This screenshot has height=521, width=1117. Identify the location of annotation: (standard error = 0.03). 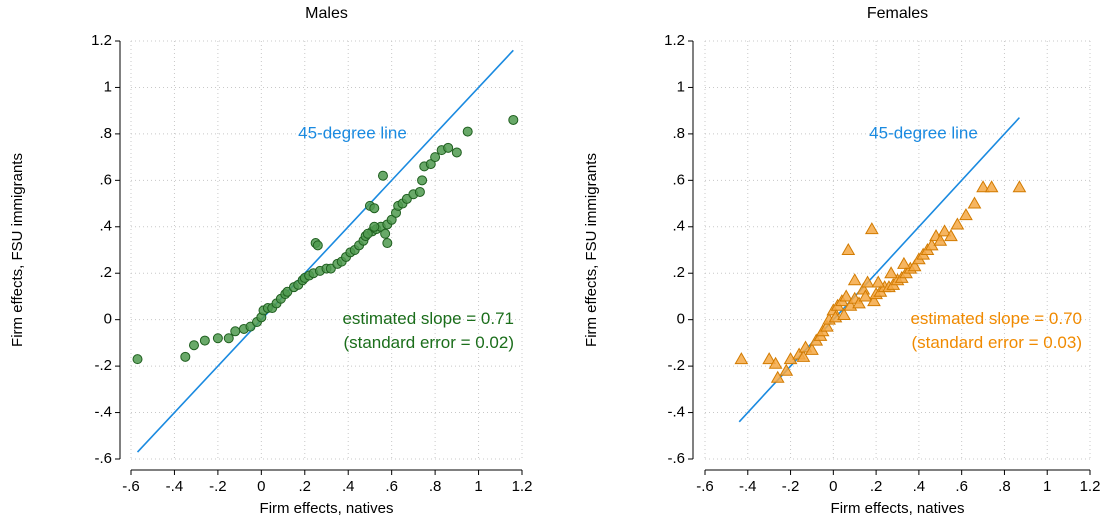
(996, 342).